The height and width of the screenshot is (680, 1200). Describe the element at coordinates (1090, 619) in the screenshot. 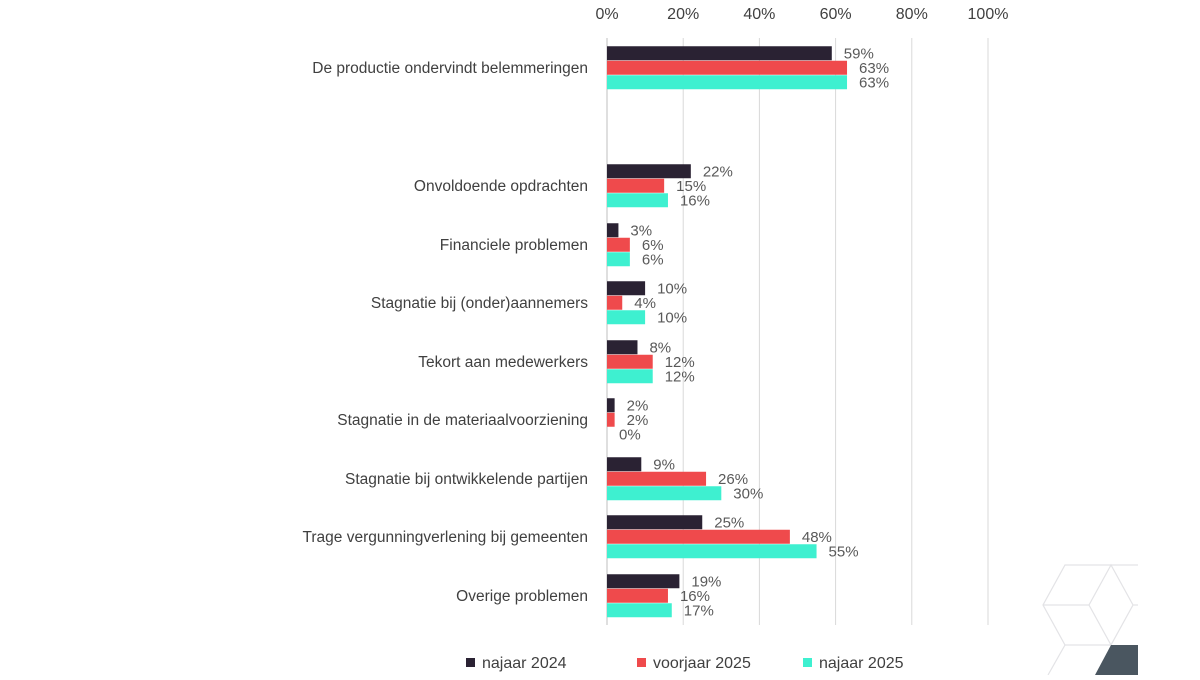

I see `decorative-cube-logo` at that location.